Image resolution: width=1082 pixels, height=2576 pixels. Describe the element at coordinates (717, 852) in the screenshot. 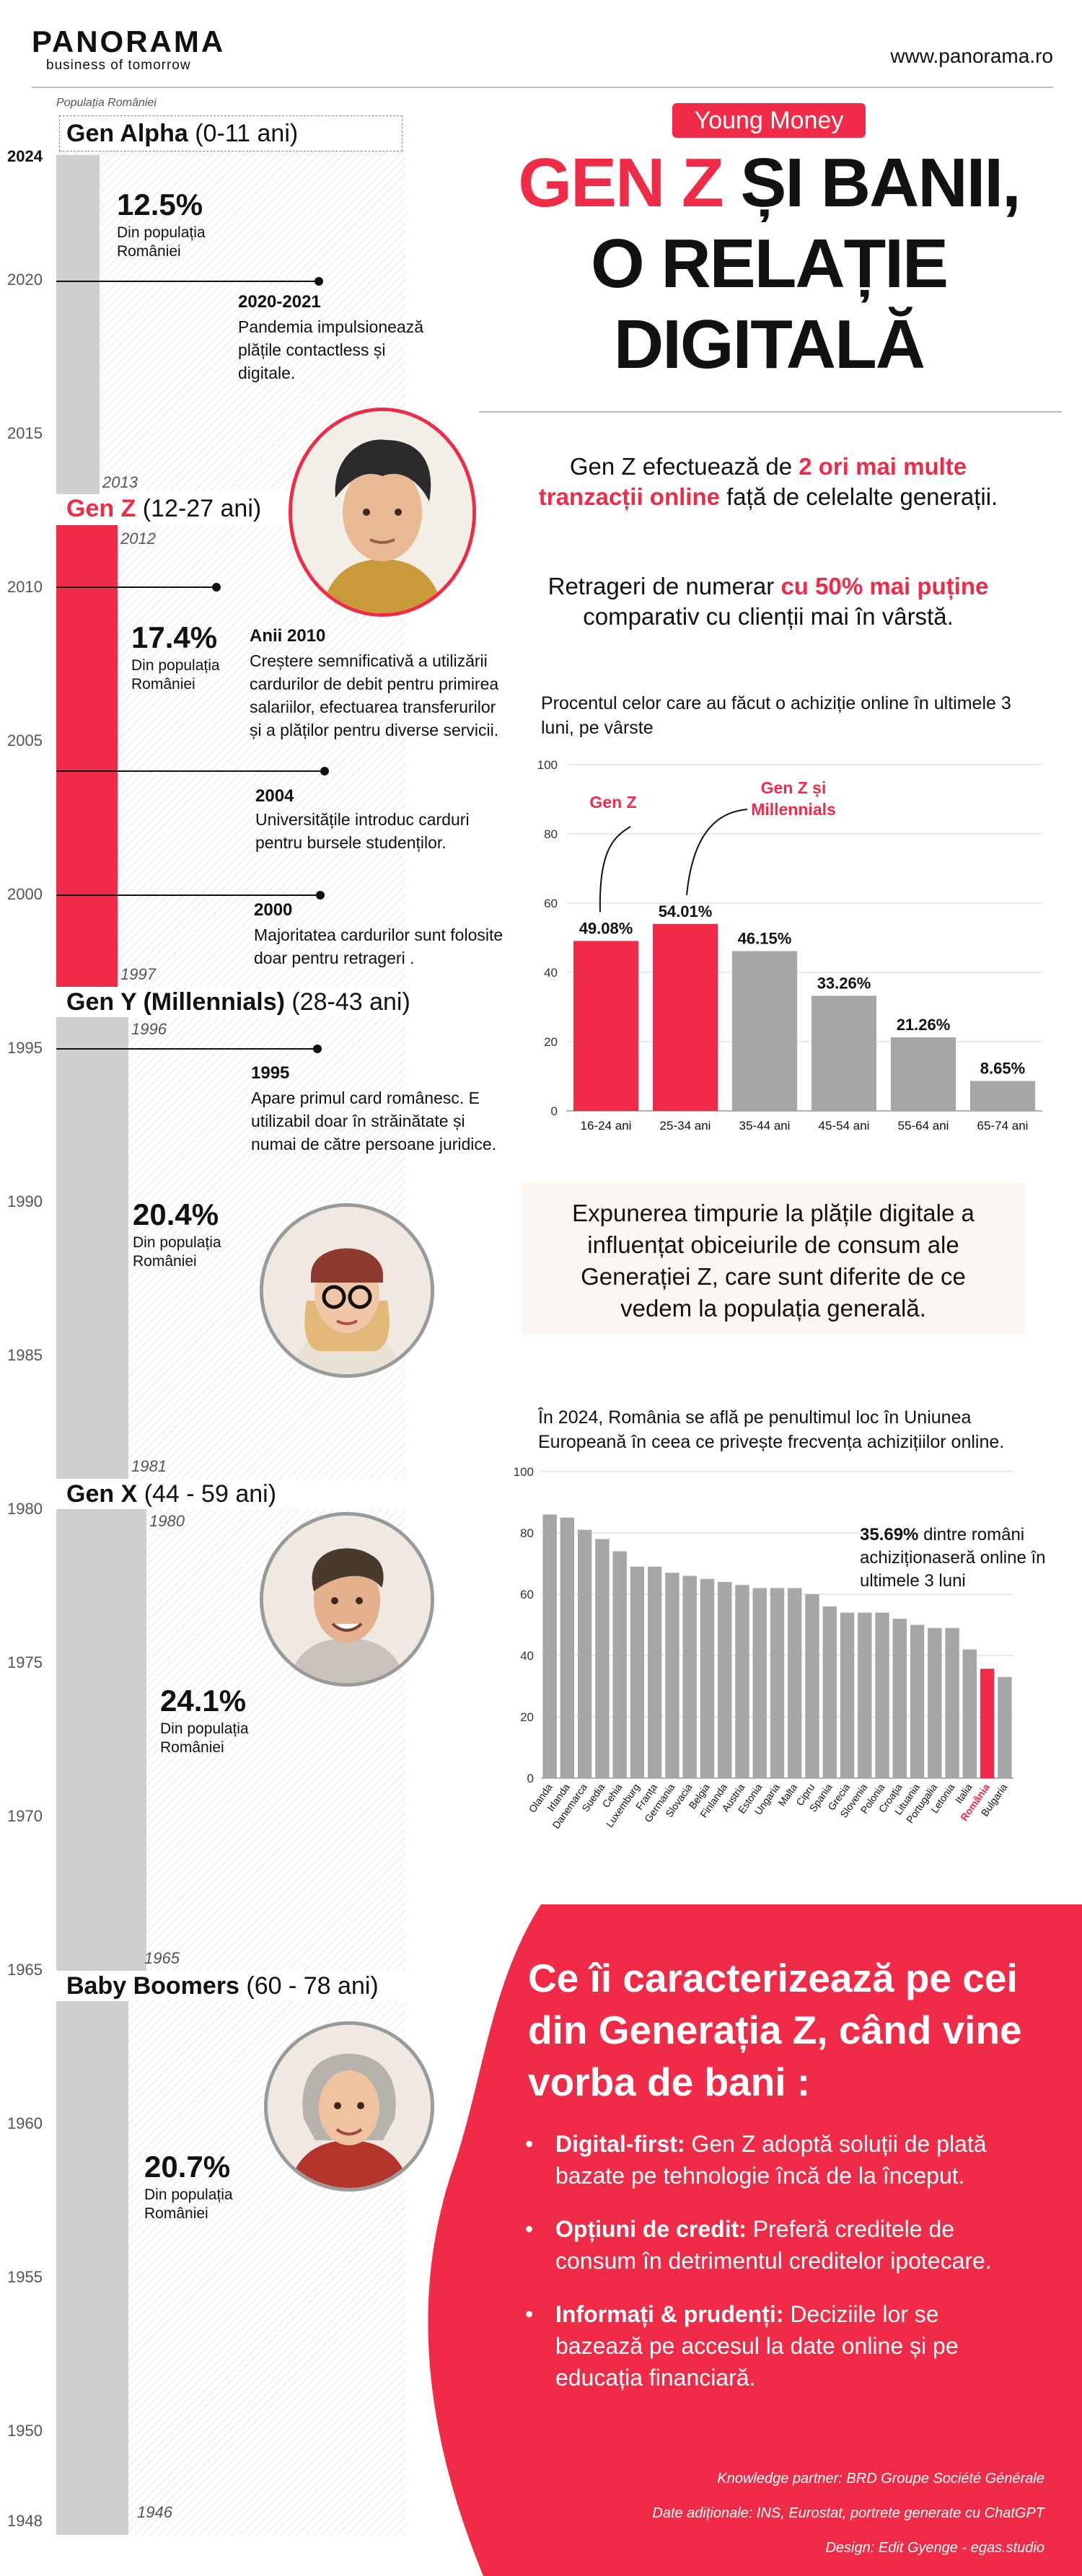

I see `annotation-arrow-gen-z-millennials` at that location.